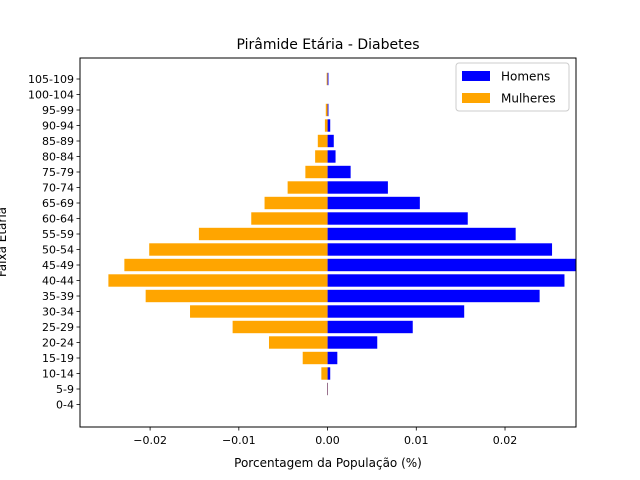 This screenshot has height=480, width=640. I want to click on x-axis-label: Porcentagem da População (%), so click(328, 463).